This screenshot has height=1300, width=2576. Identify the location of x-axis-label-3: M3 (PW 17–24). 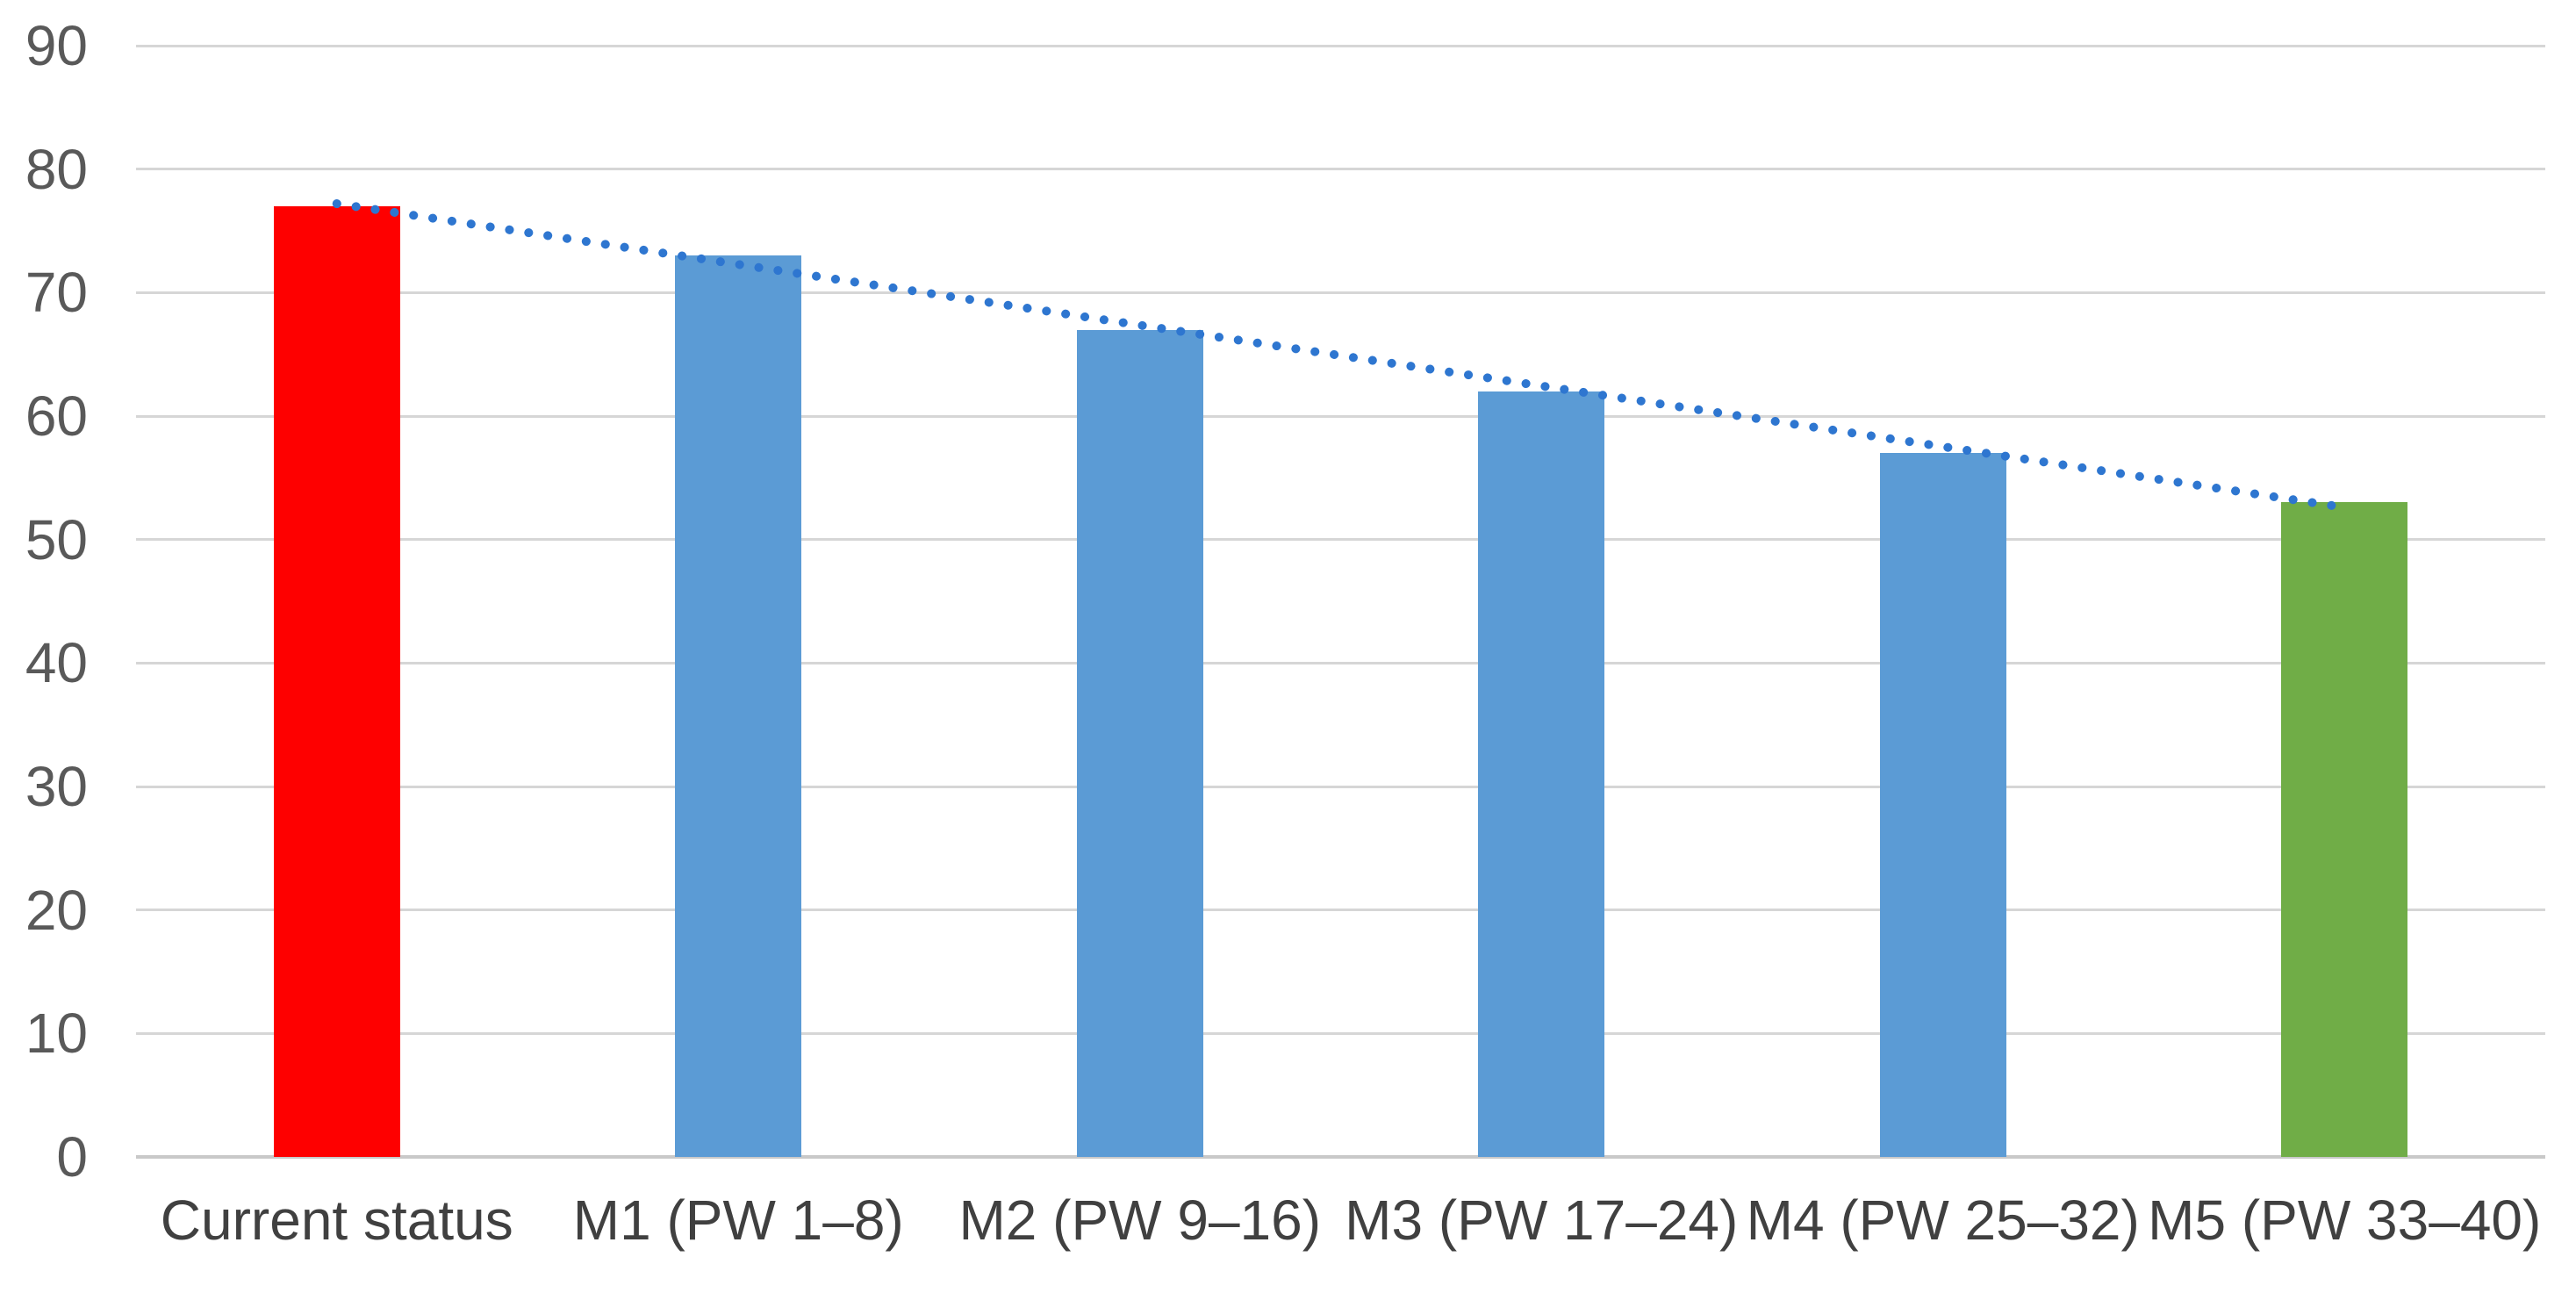
(1542, 1220).